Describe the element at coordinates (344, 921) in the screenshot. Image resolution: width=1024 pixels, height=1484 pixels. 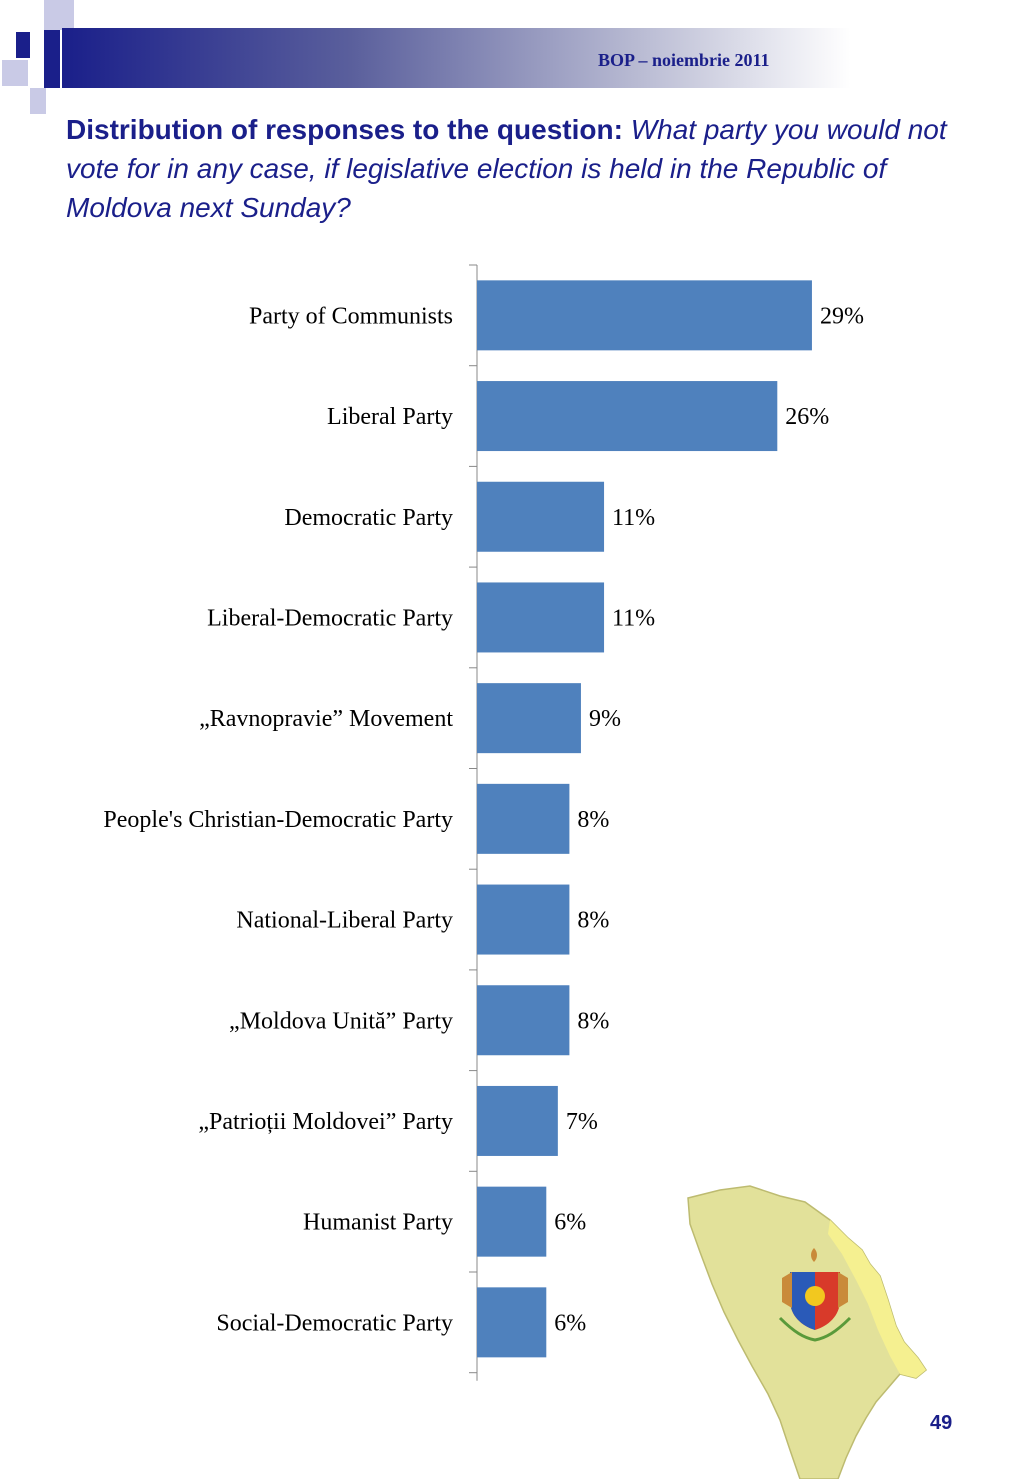
I see `category-label: National-Liberal Party` at that location.